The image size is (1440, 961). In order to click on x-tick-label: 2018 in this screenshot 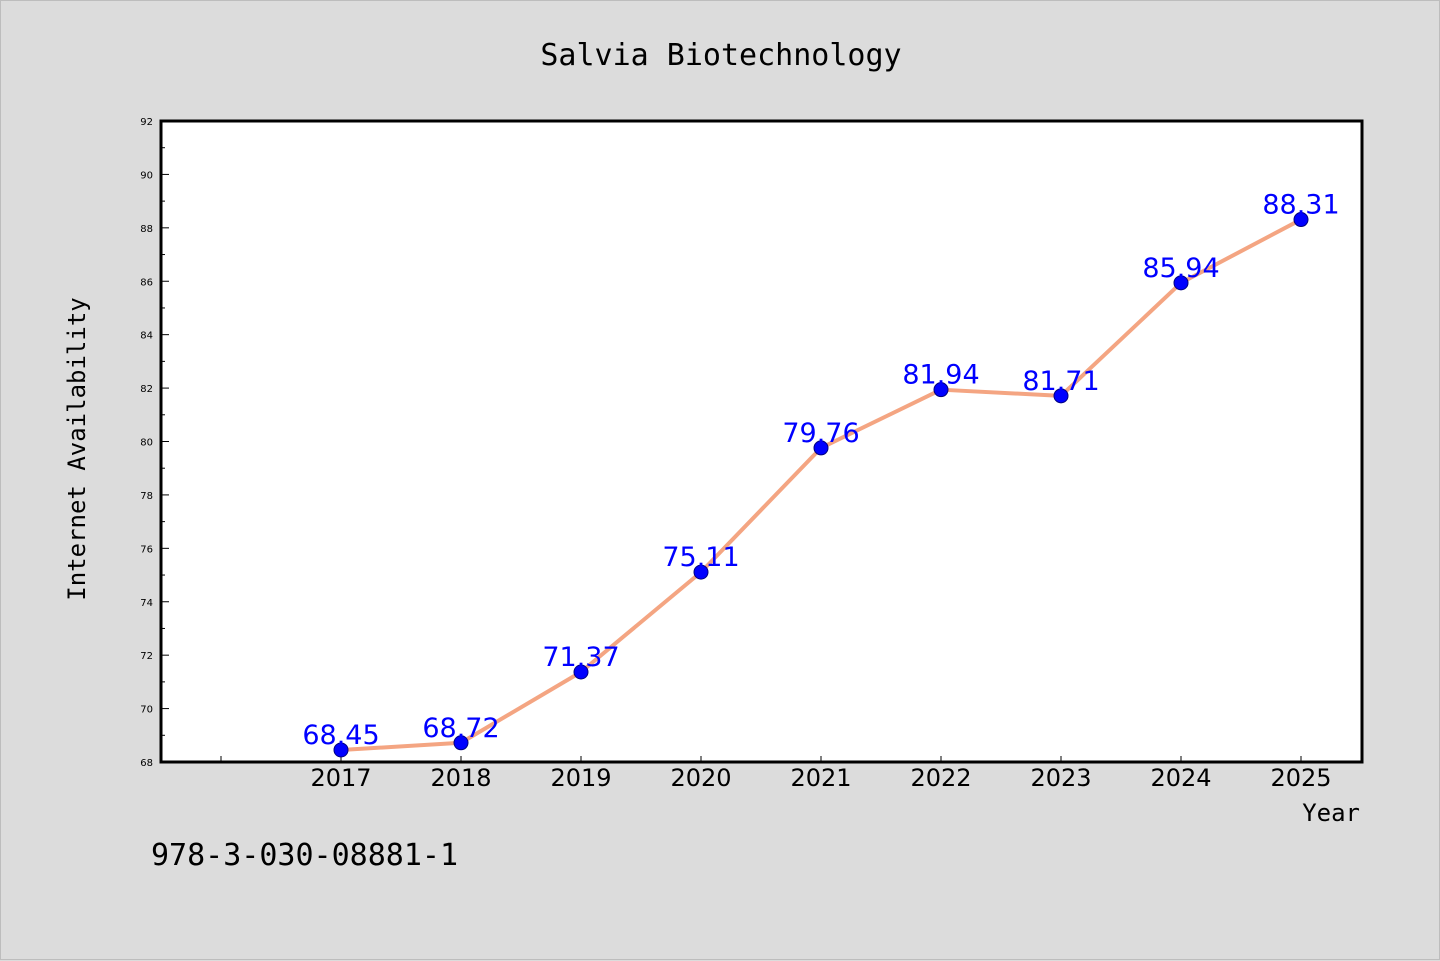, I will do `click(460, 778)`.